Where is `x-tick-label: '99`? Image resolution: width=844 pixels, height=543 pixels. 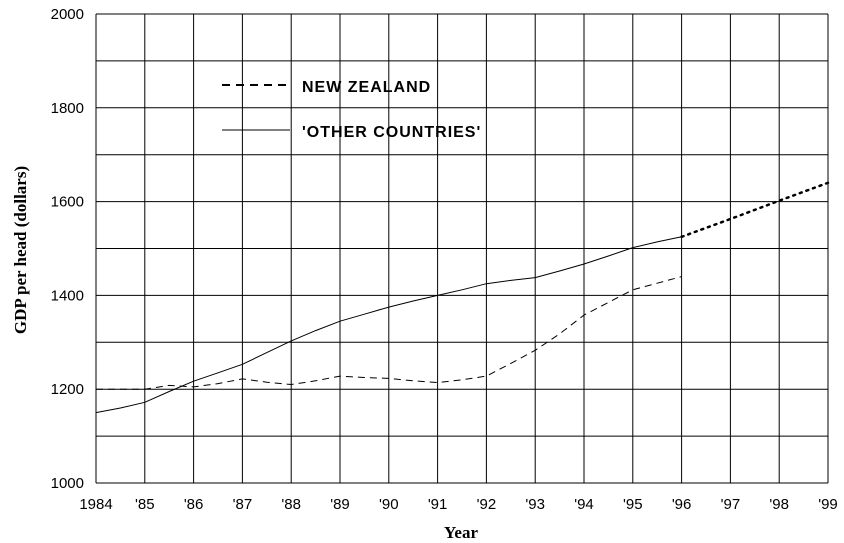
x-tick-label: '99 is located at coordinates (828, 504).